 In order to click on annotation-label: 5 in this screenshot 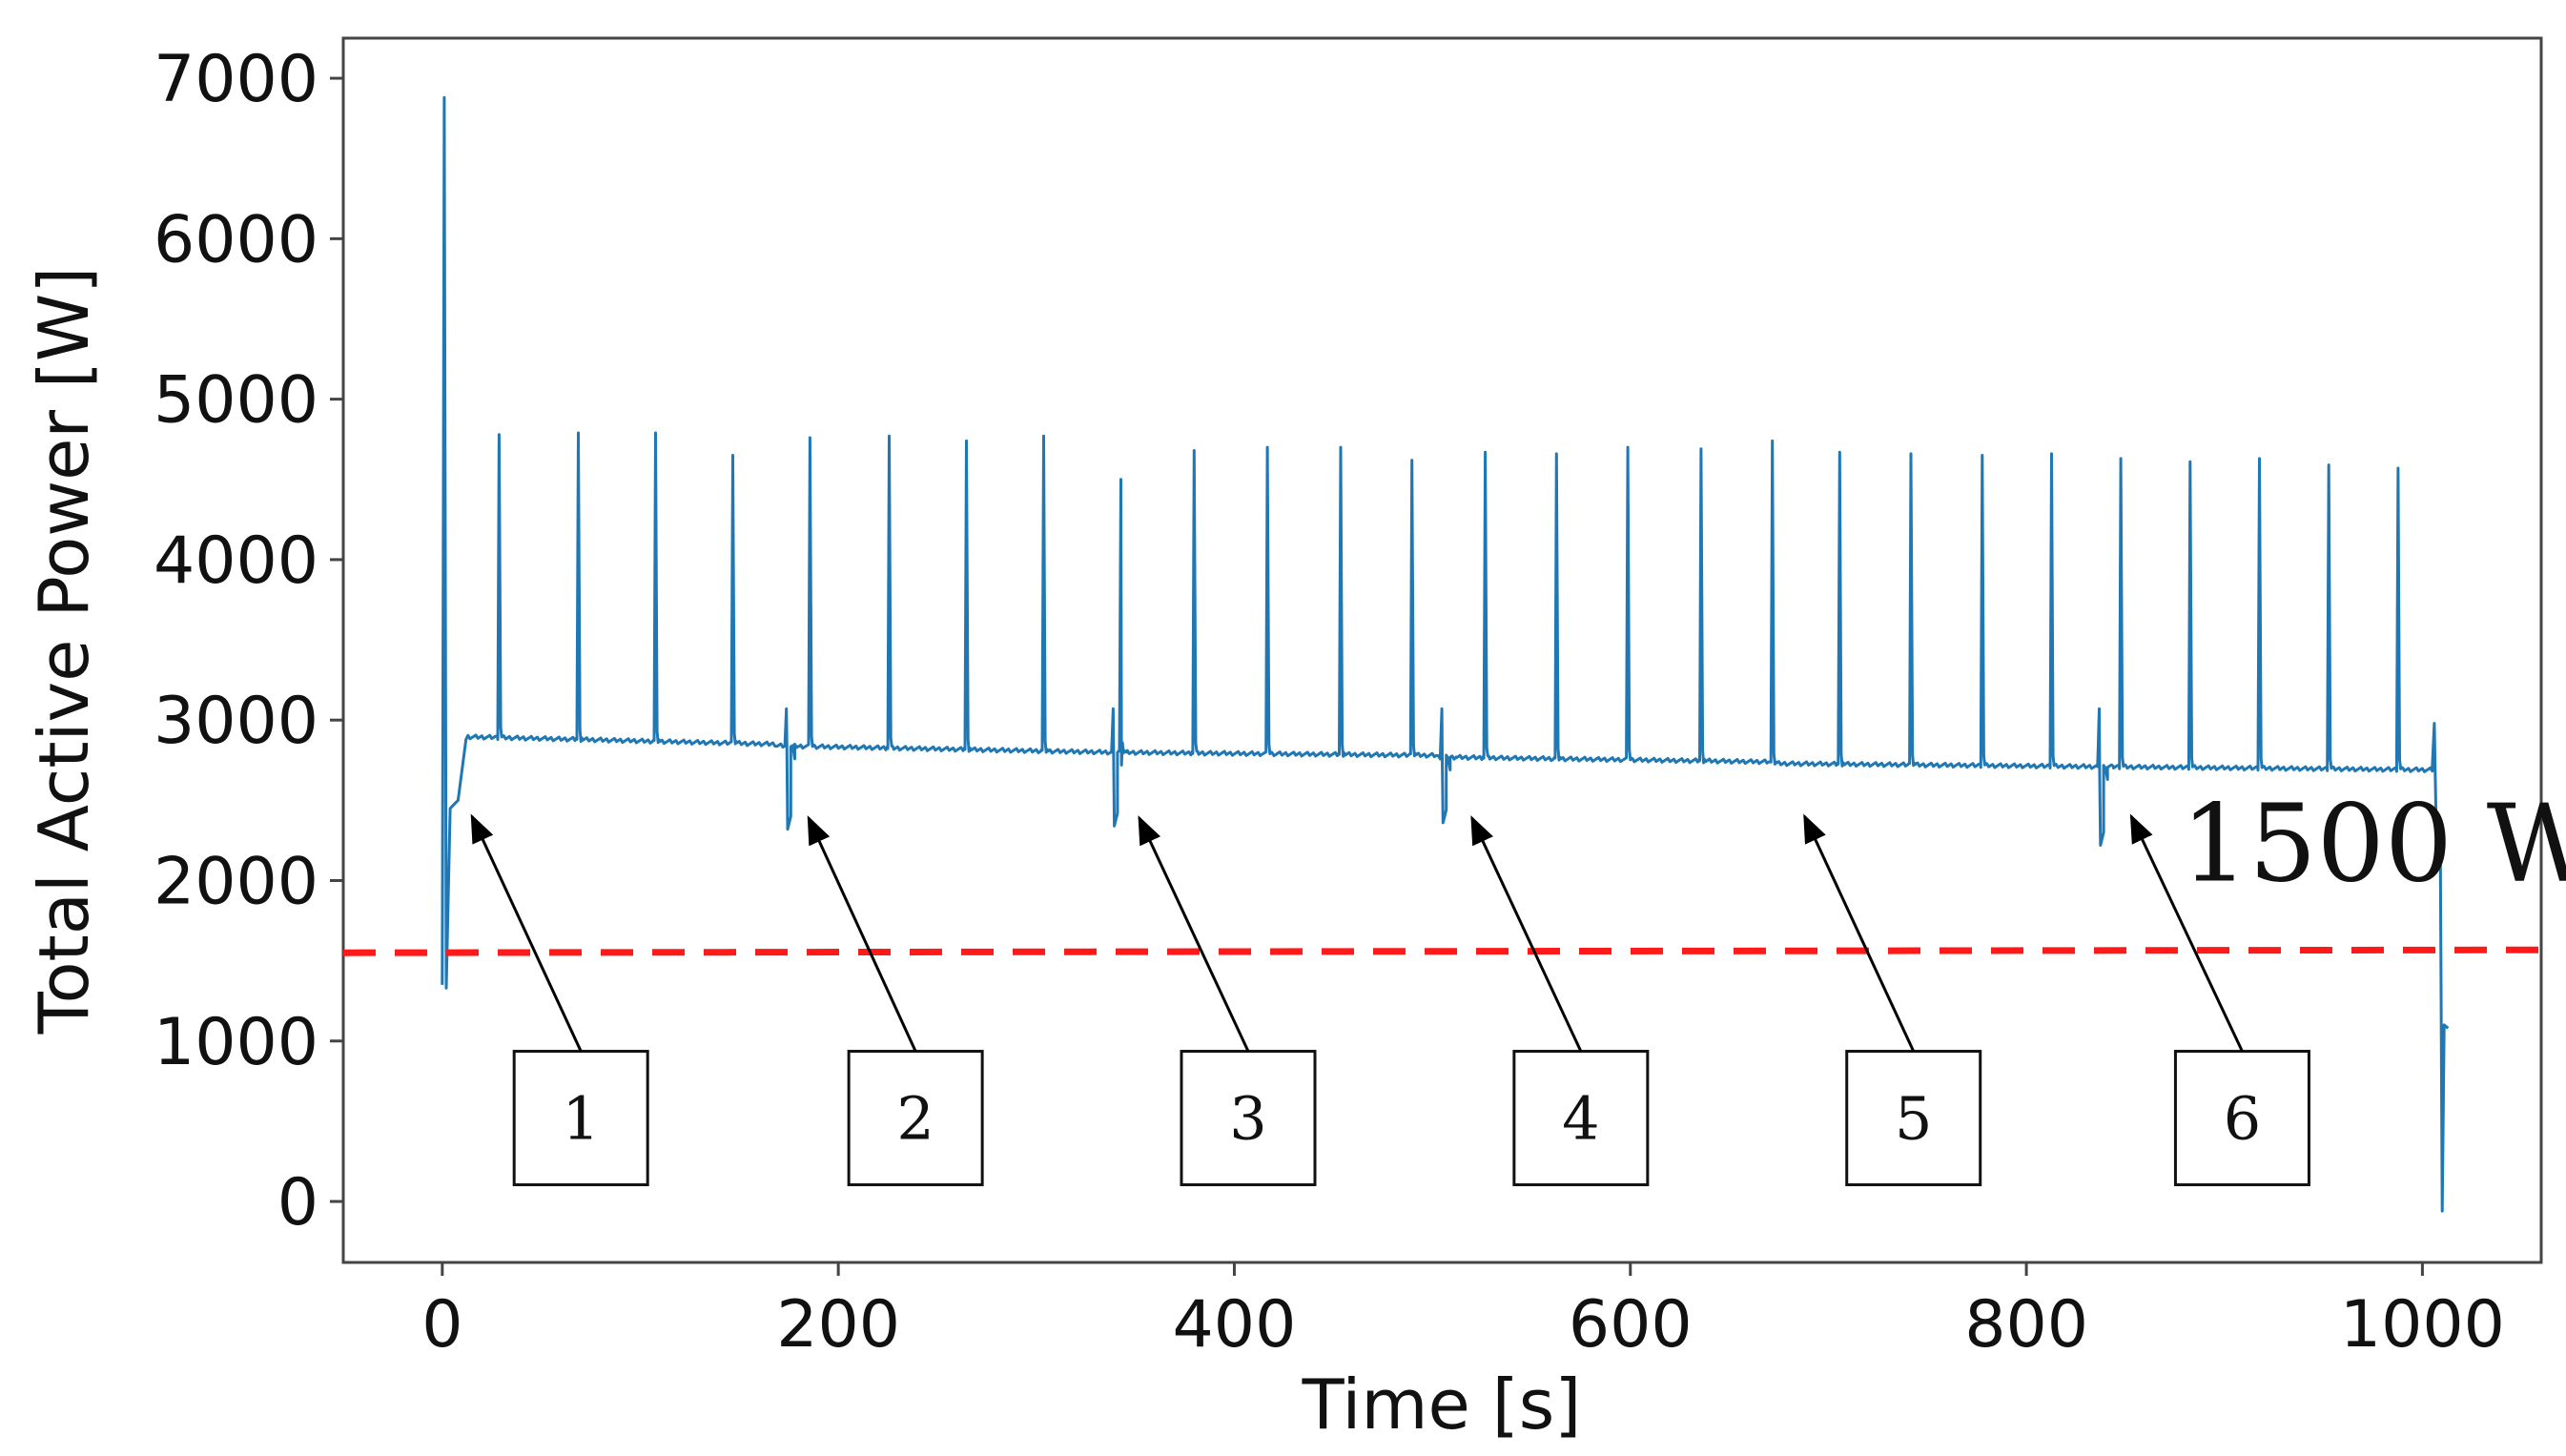, I will do `click(1913, 1119)`.